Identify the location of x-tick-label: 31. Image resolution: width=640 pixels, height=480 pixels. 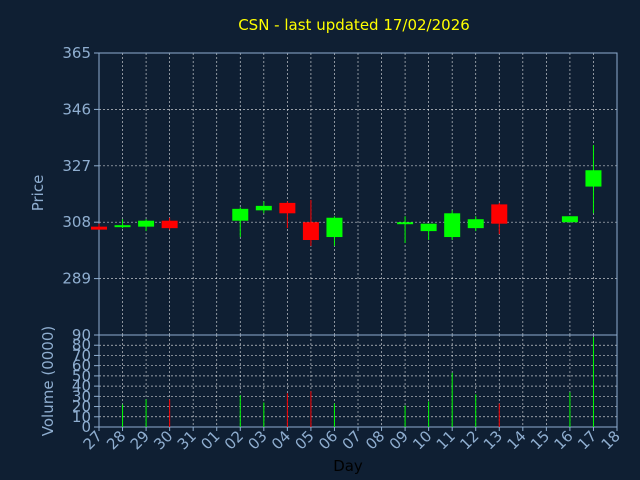
(187, 440).